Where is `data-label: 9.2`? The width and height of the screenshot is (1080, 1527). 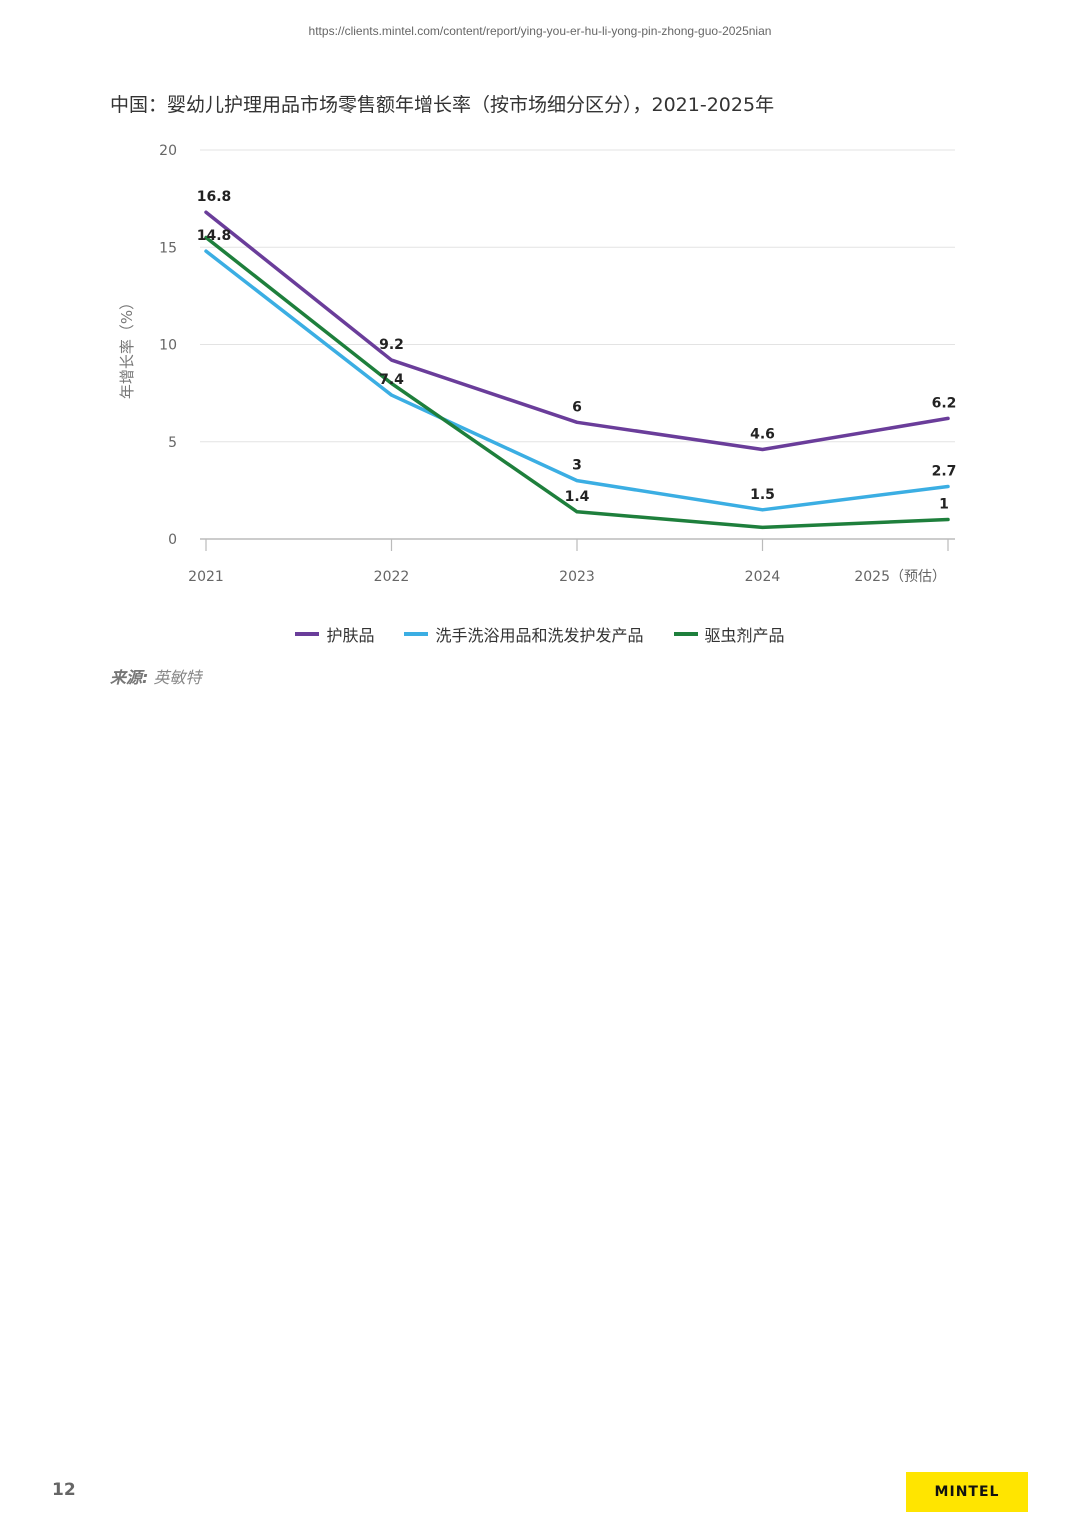 data-label: 9.2 is located at coordinates (391, 345).